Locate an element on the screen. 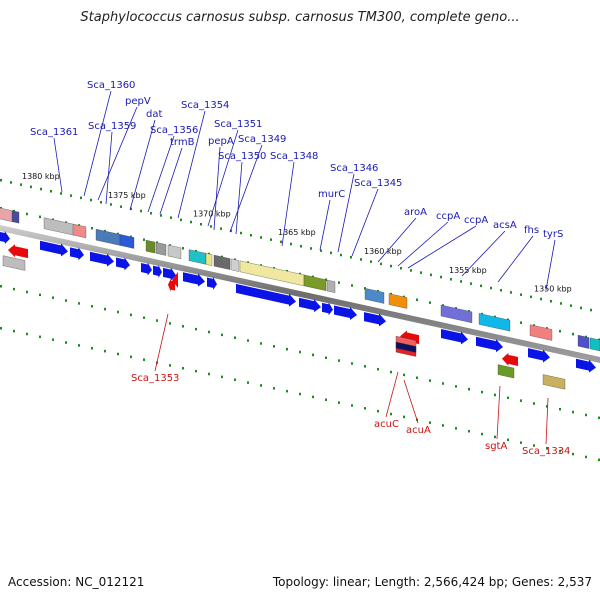  gene-label-aroa: aroA is located at coordinates (415, 212).